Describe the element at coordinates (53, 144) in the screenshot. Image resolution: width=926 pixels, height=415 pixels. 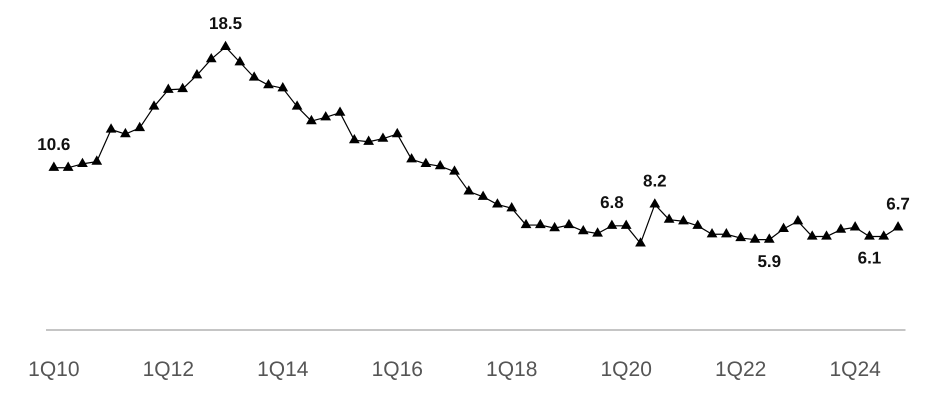
I see `data-label: 10.6` at that location.